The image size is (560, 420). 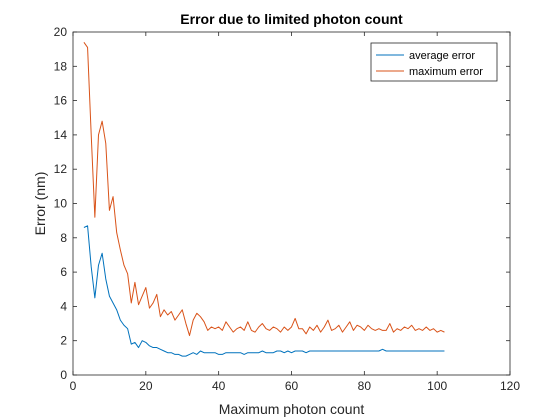 I want to click on x-tick-label: 80, so click(x=365, y=386).